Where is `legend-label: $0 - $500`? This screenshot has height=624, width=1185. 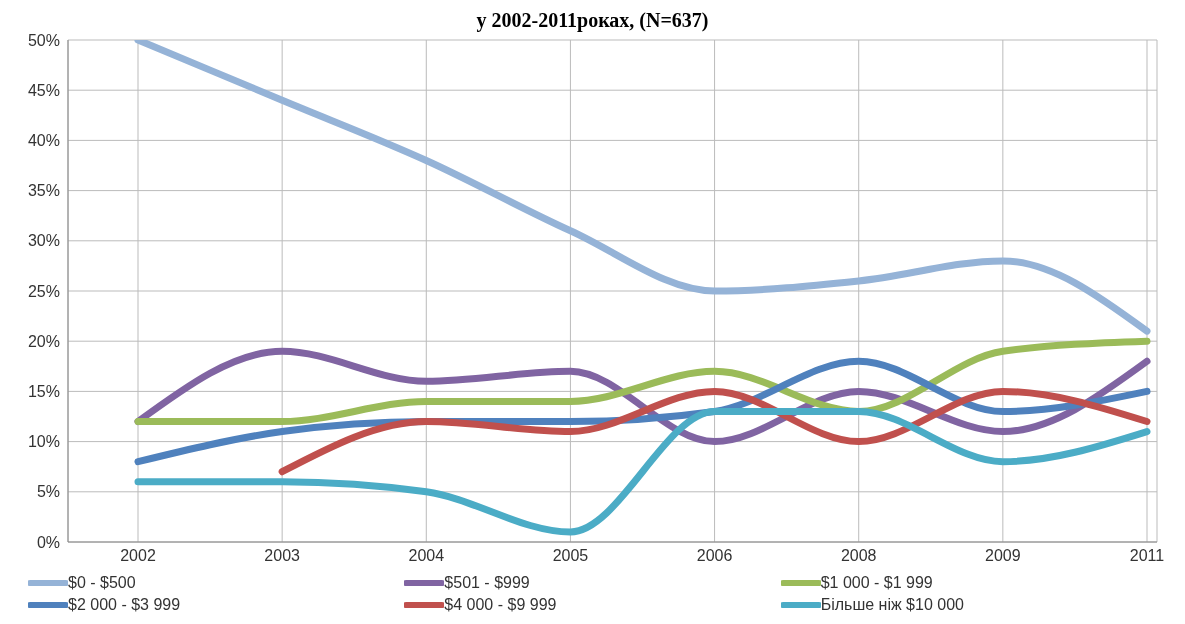
legend-label: $0 - $500 is located at coordinates (102, 583).